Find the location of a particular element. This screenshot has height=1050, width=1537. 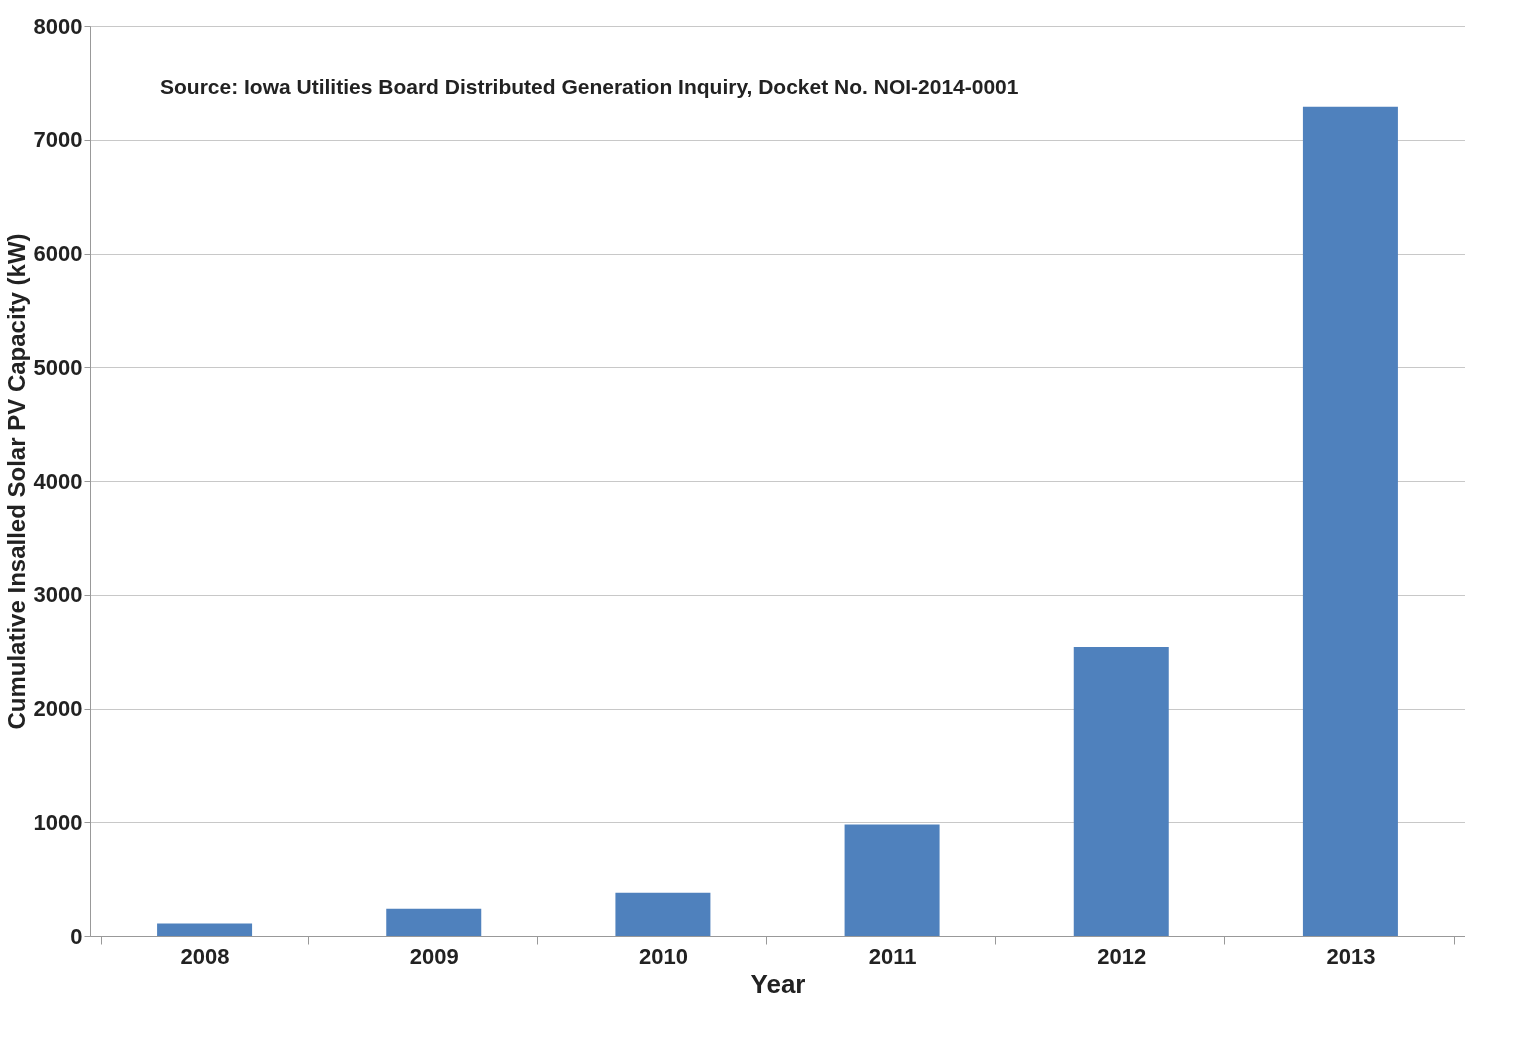

x-tick-label: 2011 is located at coordinates (892, 956).